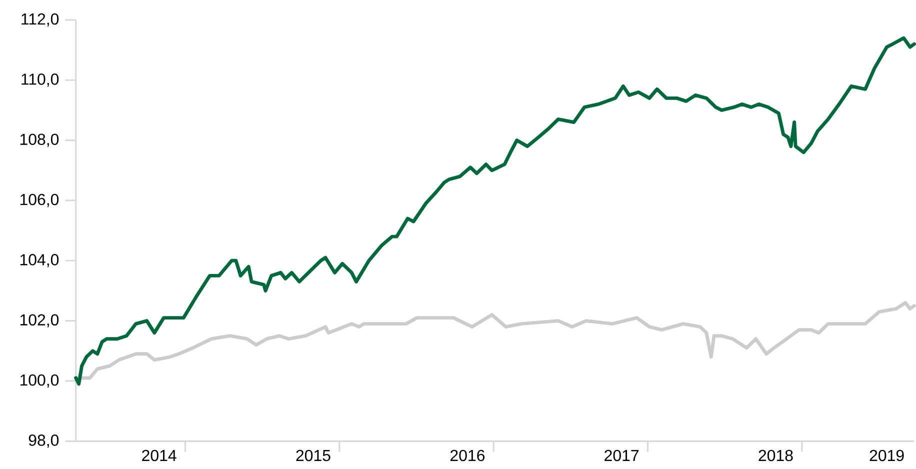  Describe the element at coordinates (43, 441) in the screenshot. I see `y-tick-label: 98,0` at that location.